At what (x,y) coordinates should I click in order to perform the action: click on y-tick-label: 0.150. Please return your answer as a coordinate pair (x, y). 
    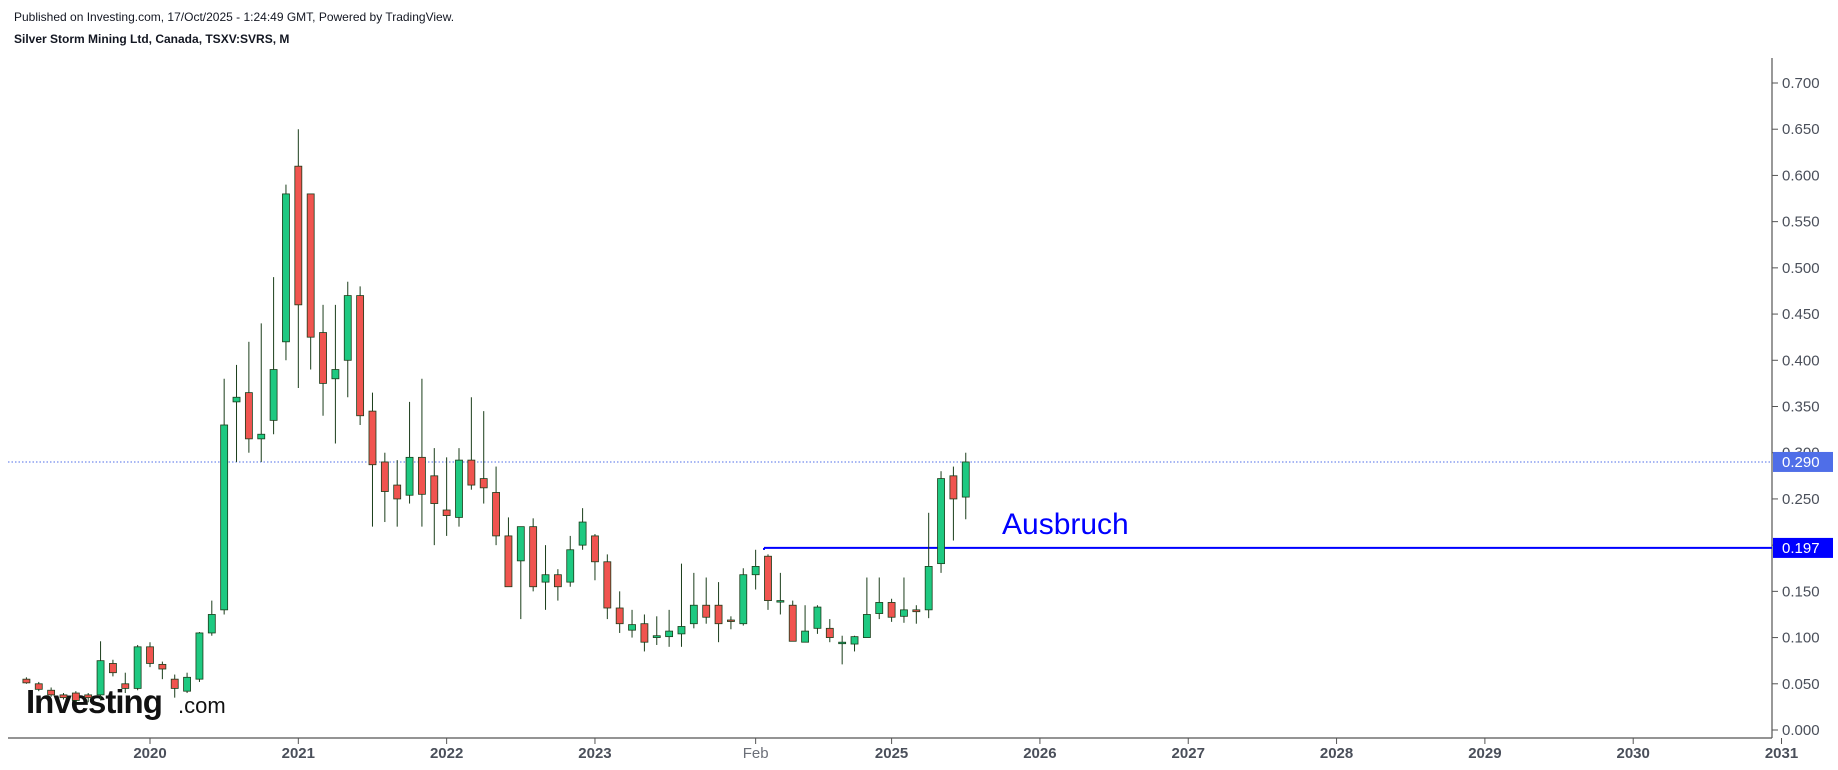
    Looking at the image, I should click on (1801, 591).